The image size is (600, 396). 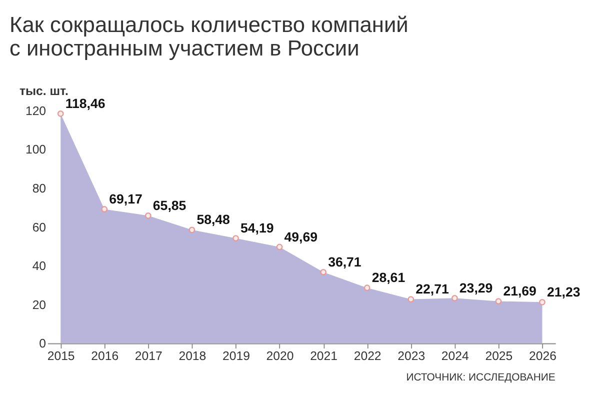 What do you see at coordinates (169, 205) in the screenshot?
I see `text: 65,85` at bounding box center [169, 205].